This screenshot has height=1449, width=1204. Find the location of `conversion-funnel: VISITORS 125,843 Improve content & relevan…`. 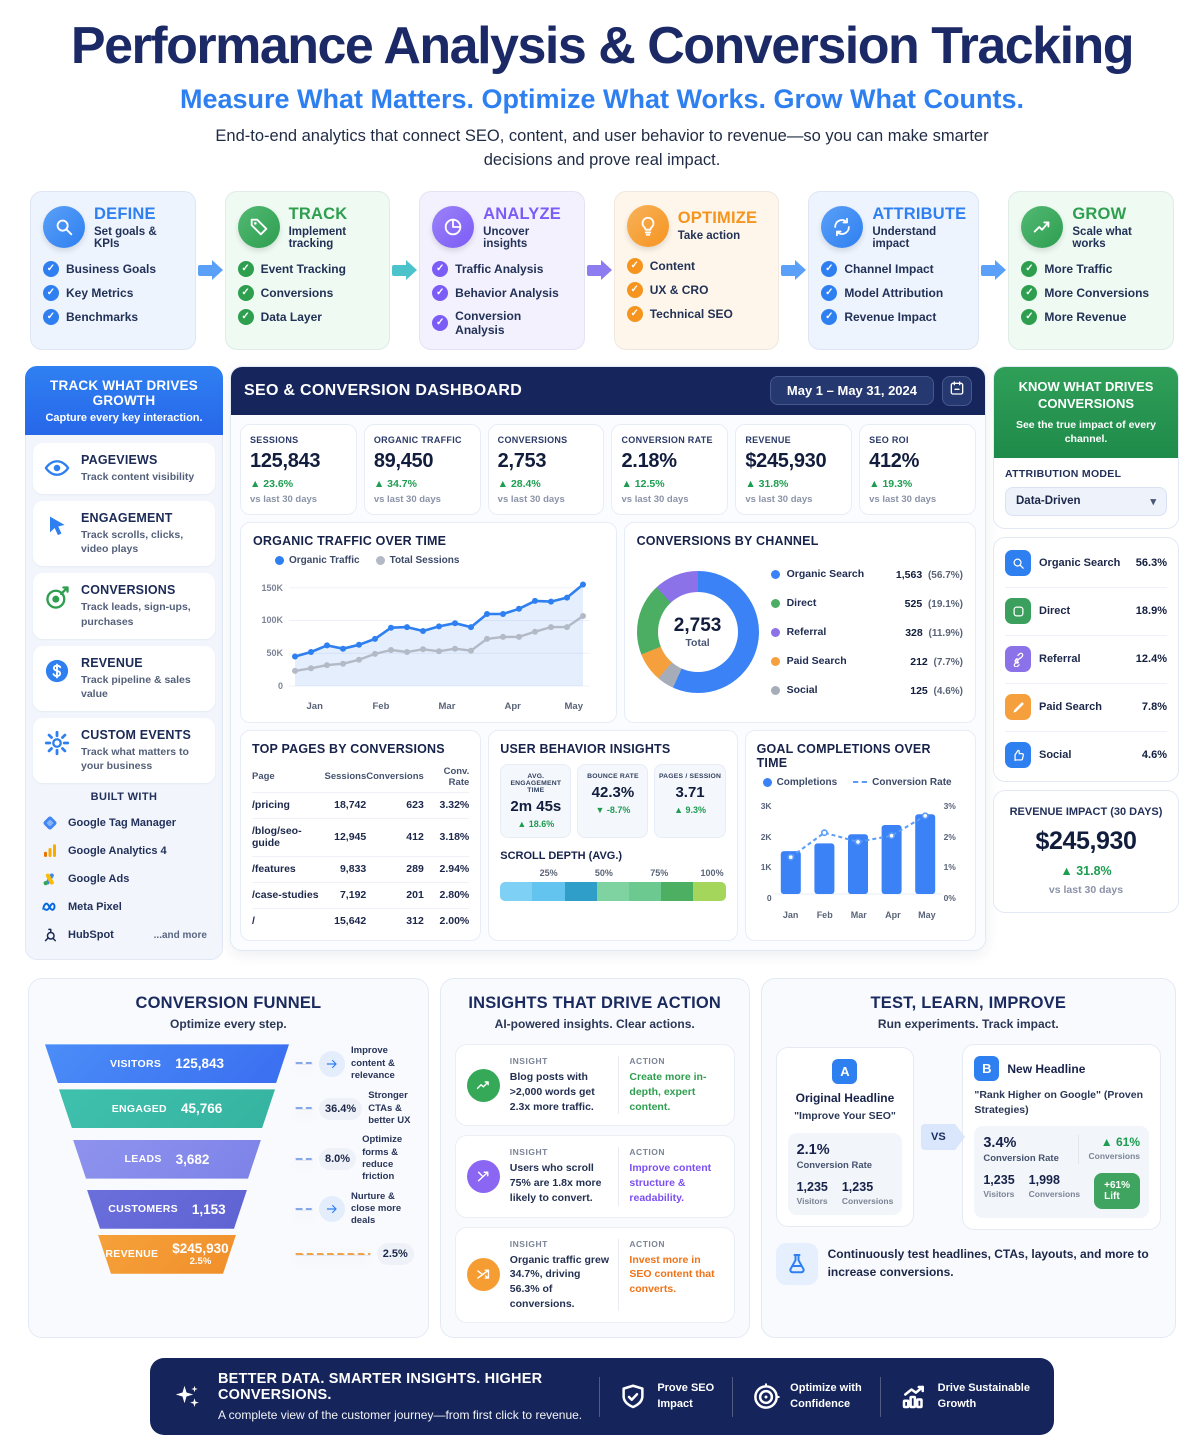

conversion-funnel: VISITORS 125,843 Improve content & relevan… is located at coordinates (228, 1158).